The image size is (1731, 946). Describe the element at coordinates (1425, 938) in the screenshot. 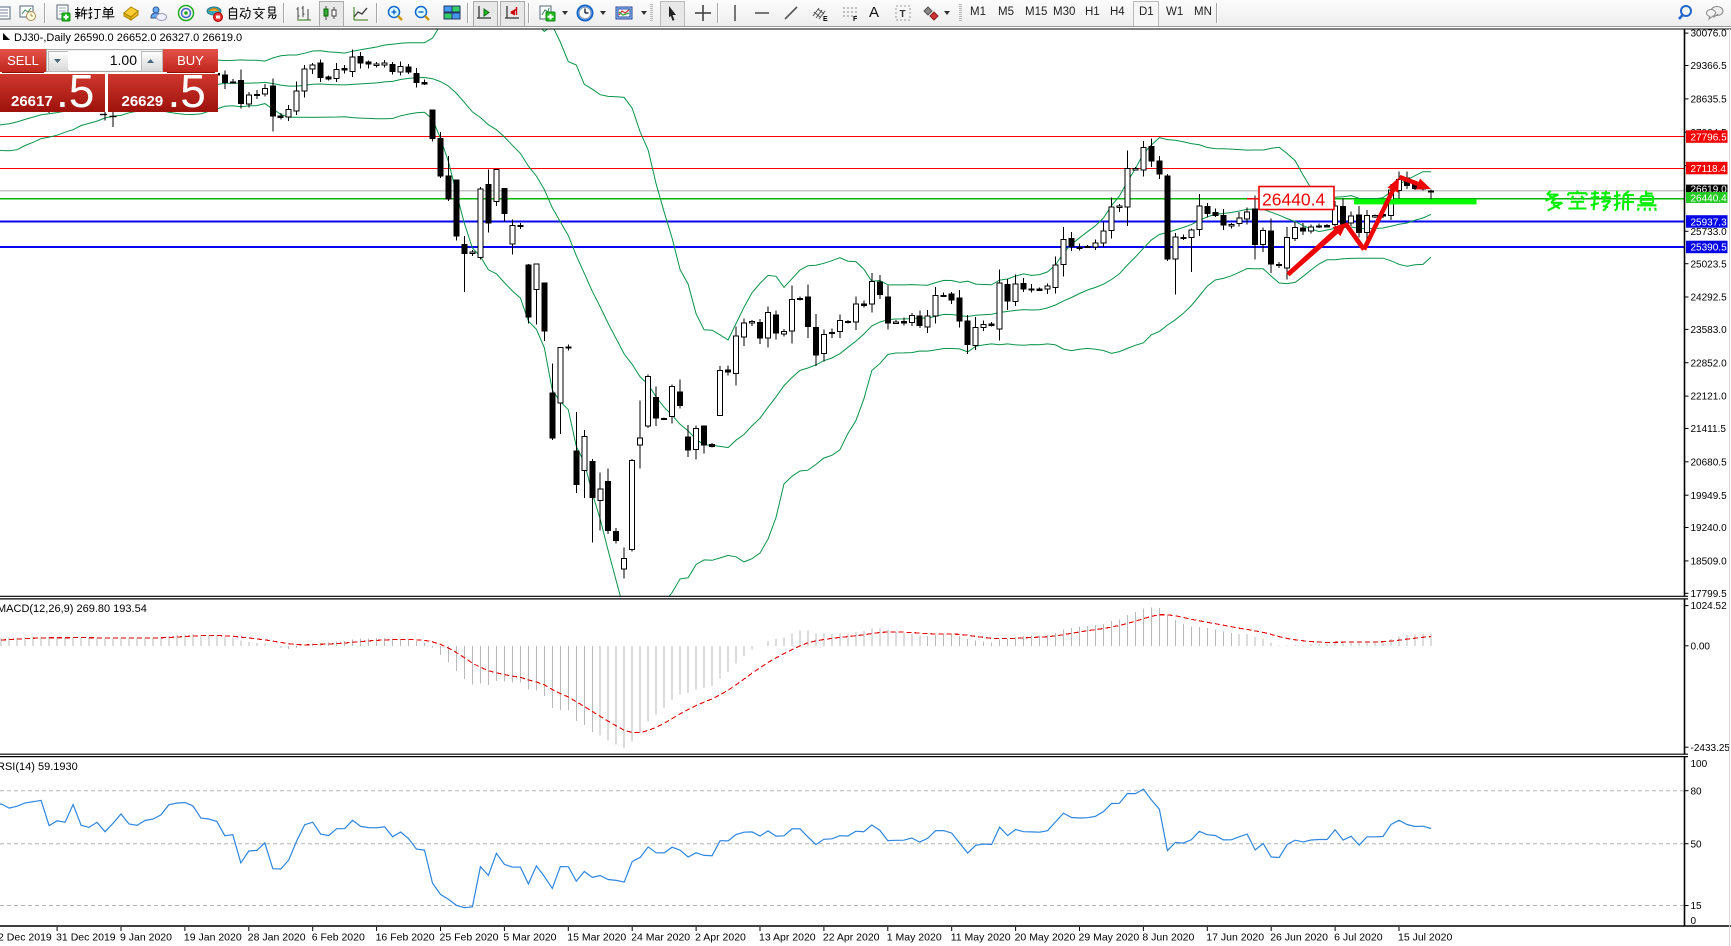

I see `svg-text: 15 Jul 2020` at that location.